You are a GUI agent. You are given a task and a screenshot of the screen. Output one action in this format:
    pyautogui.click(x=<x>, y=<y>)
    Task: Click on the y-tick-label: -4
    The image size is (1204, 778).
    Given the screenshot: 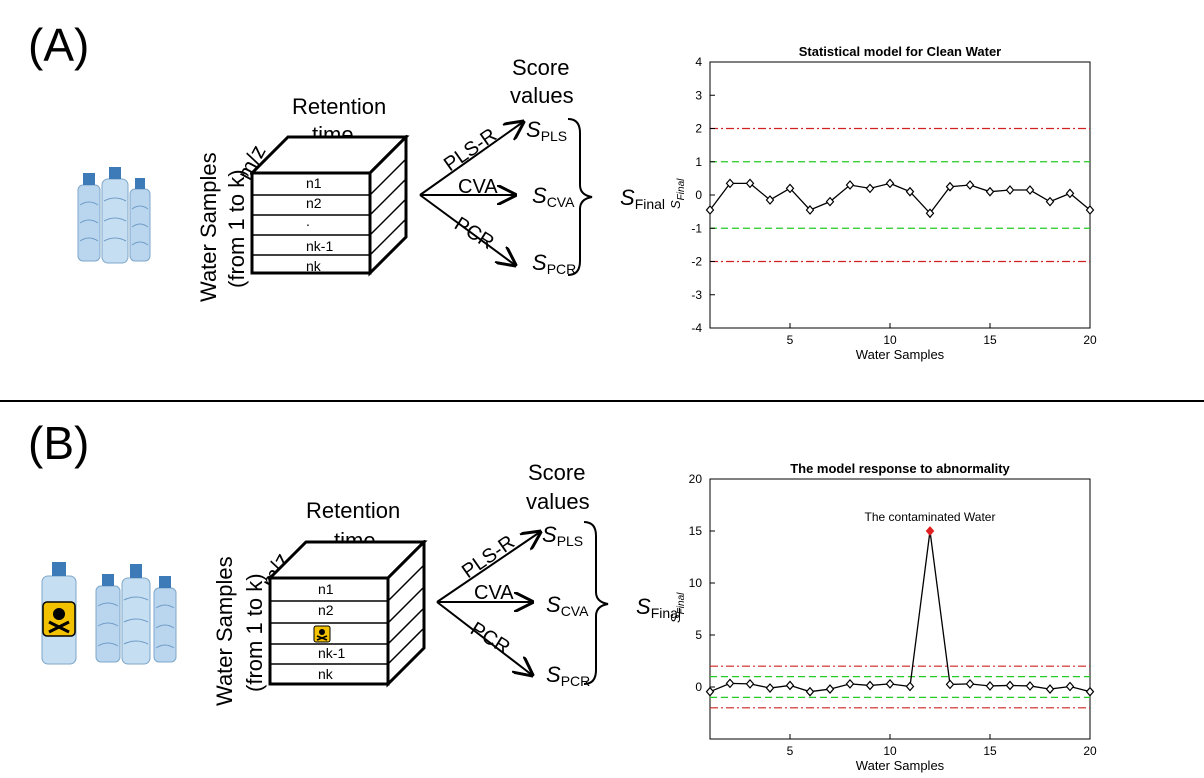 What is the action you would take?
    pyautogui.click(x=696, y=328)
    